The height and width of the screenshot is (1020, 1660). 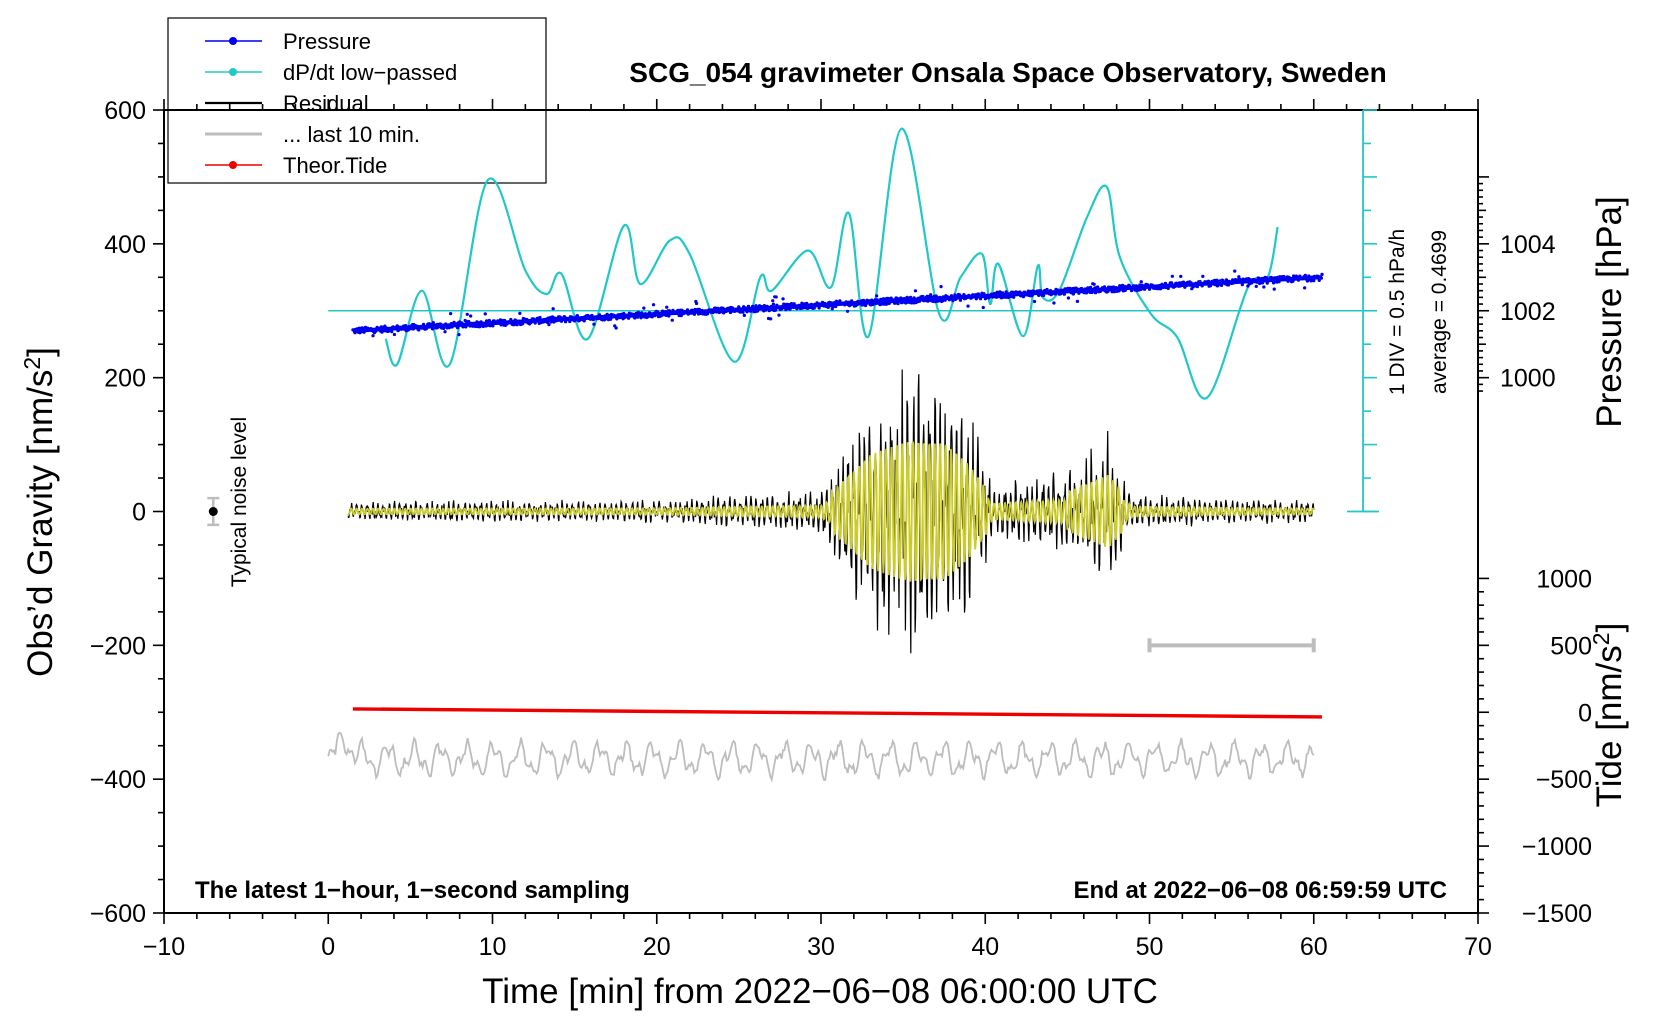 What do you see at coordinates (1150, 947) in the screenshot?
I see `x-tick-label: 50` at bounding box center [1150, 947].